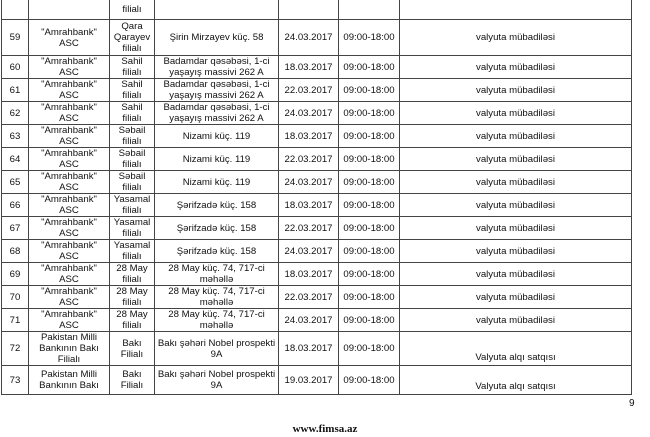 The height and width of the screenshot is (437, 650). What do you see at coordinates (632, 403) in the screenshot?
I see `page-number: 9` at bounding box center [632, 403].